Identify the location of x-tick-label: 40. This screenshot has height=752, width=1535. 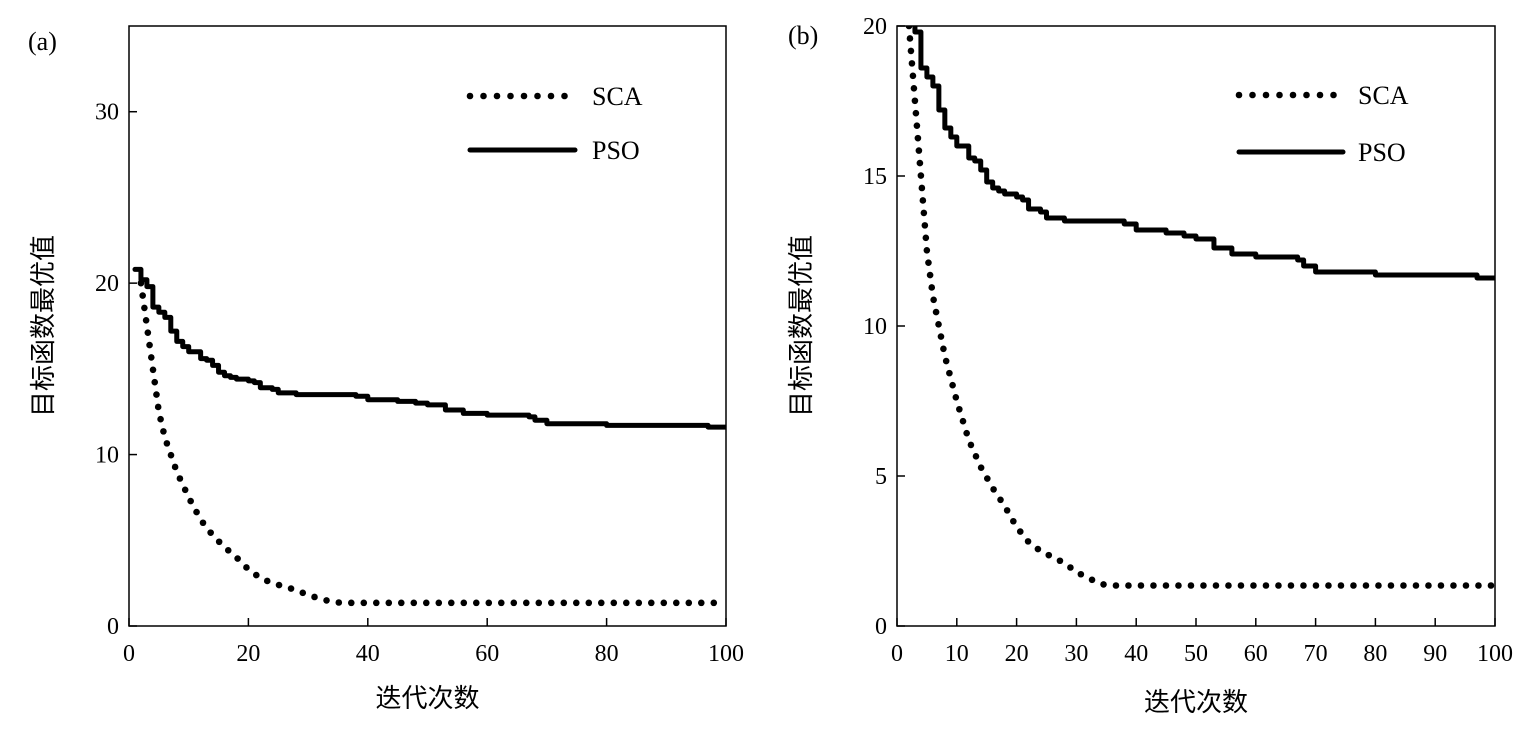
(1136, 654).